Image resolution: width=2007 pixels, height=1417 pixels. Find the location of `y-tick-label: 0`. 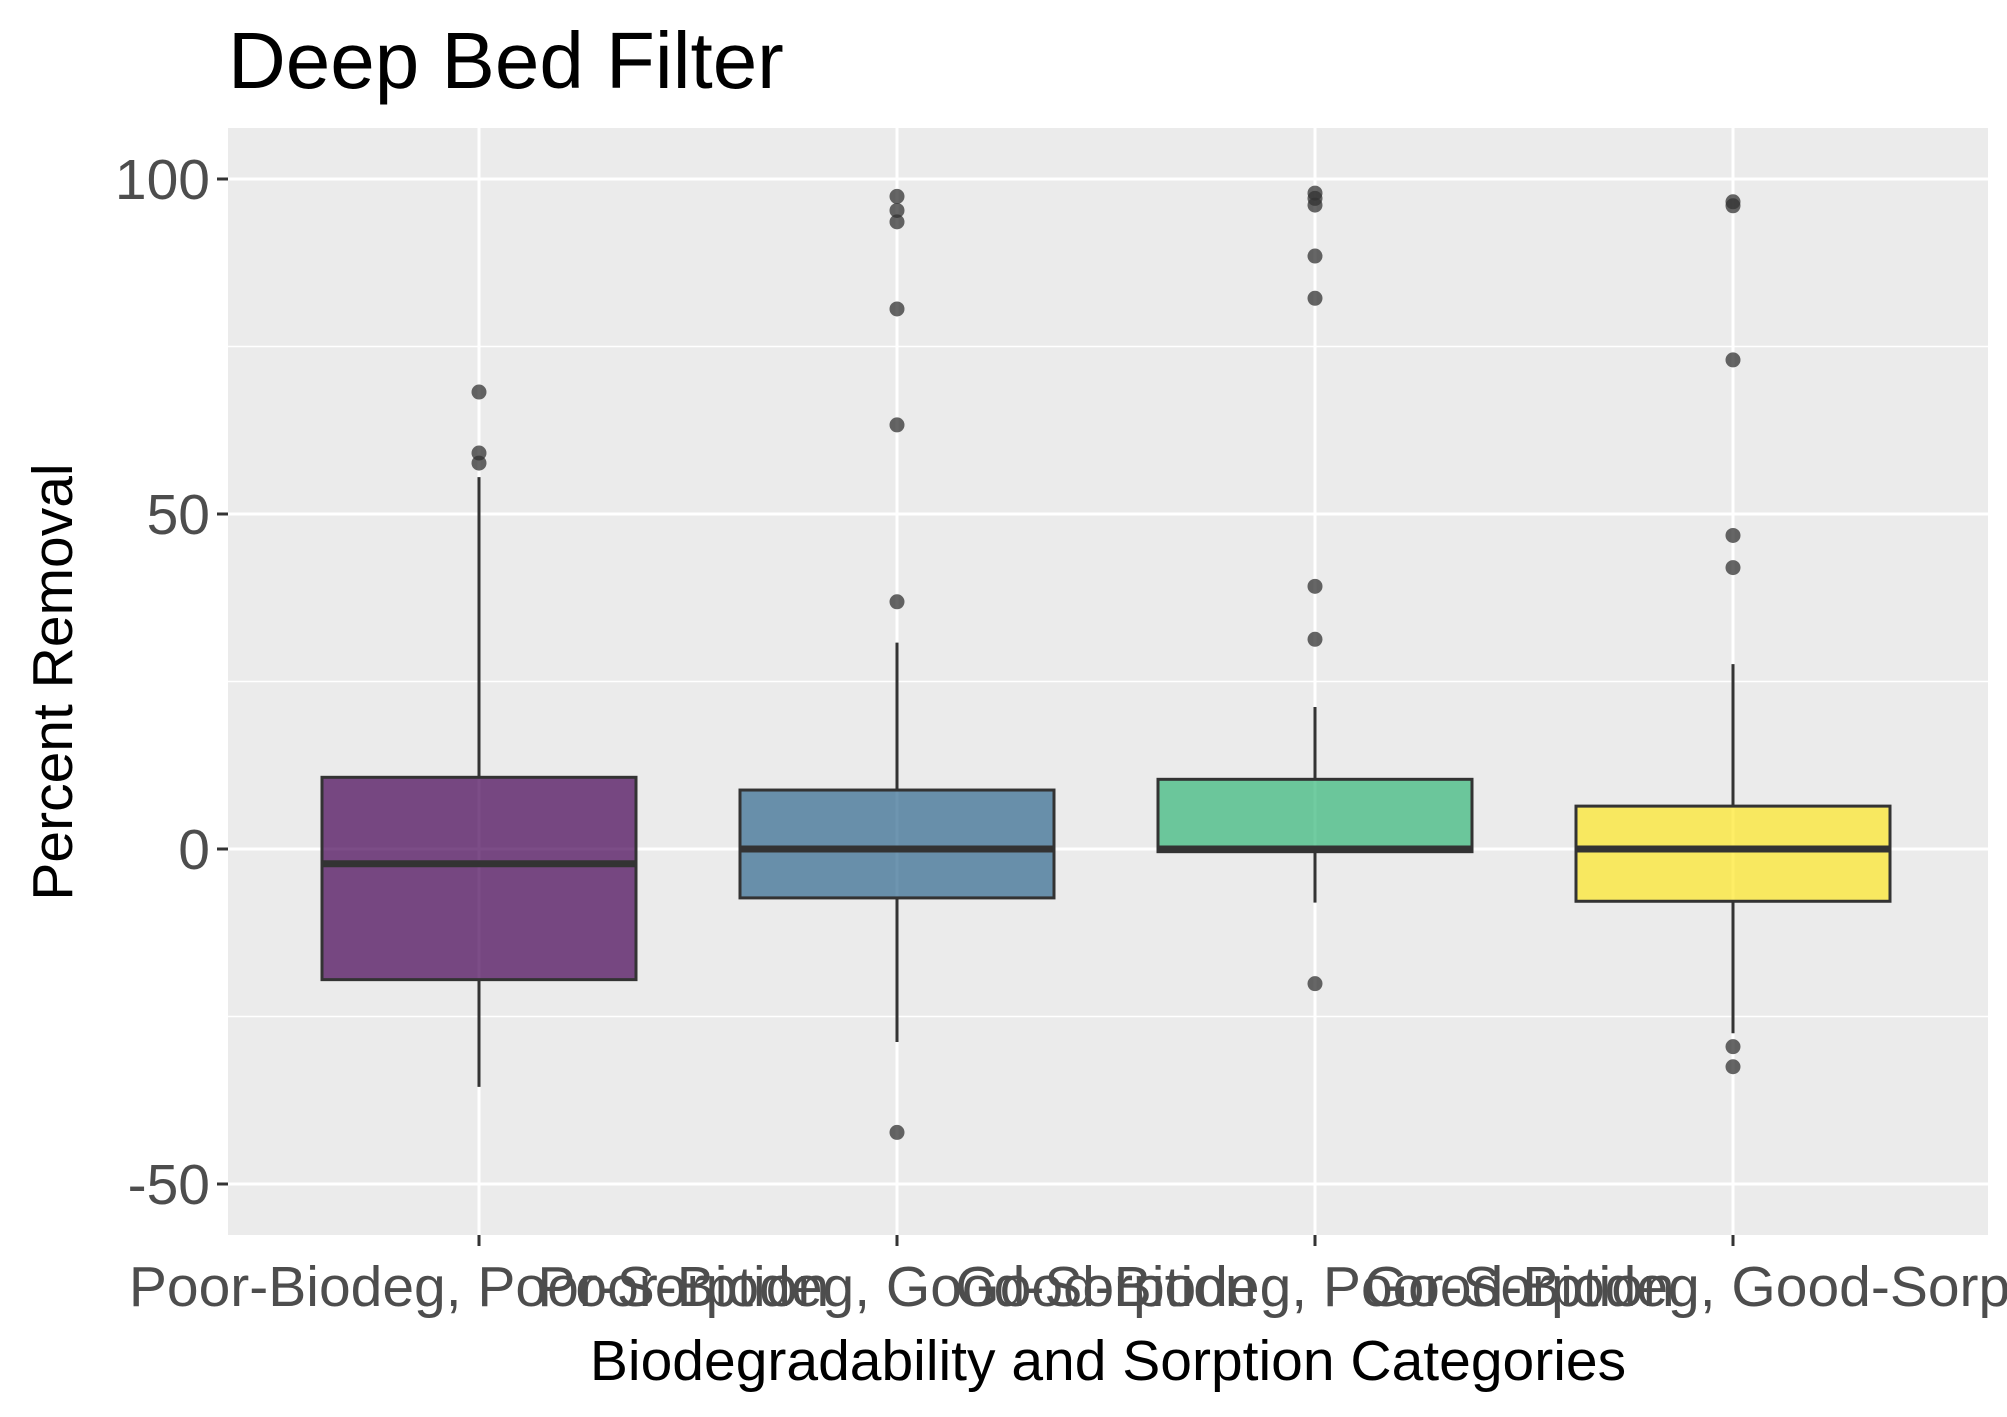

y-tick-label: 0 is located at coordinates (194, 850).